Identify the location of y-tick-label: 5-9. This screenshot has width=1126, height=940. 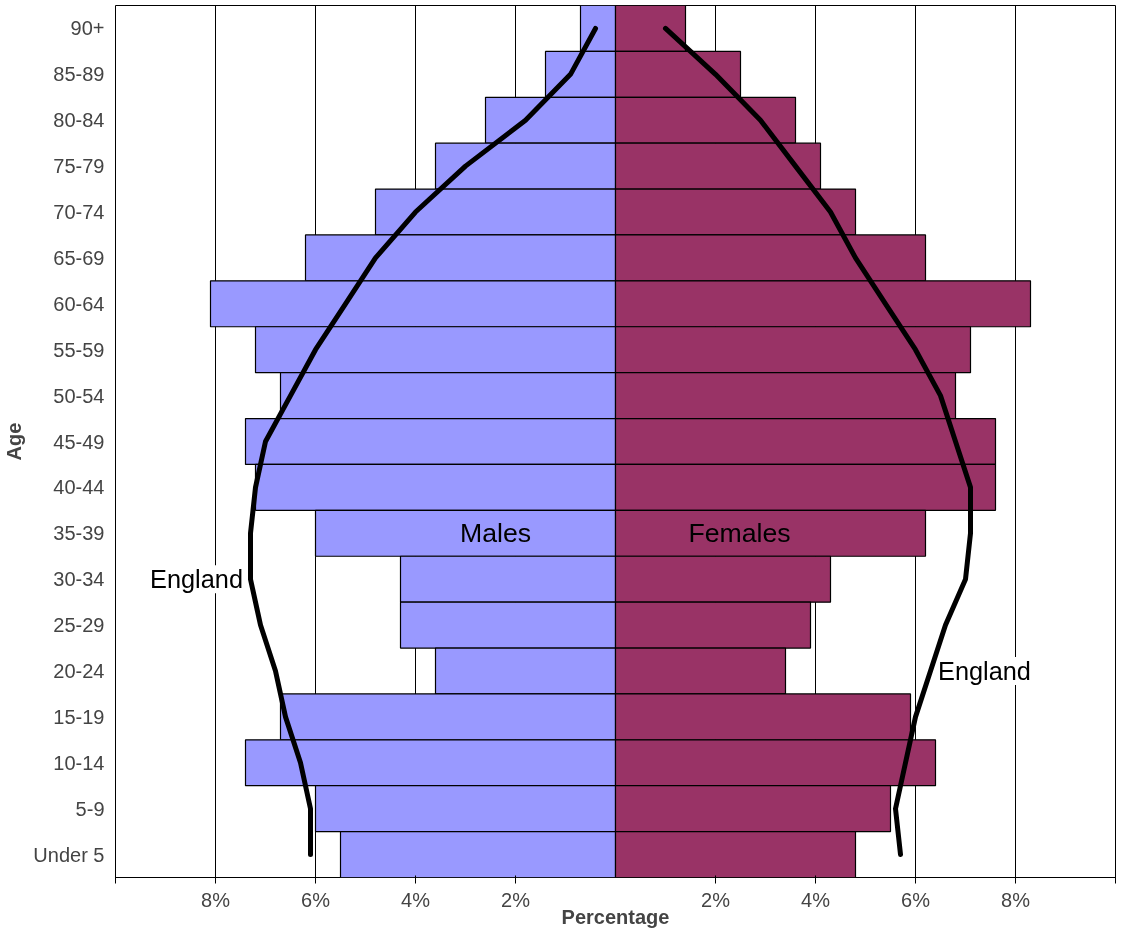
(90, 808).